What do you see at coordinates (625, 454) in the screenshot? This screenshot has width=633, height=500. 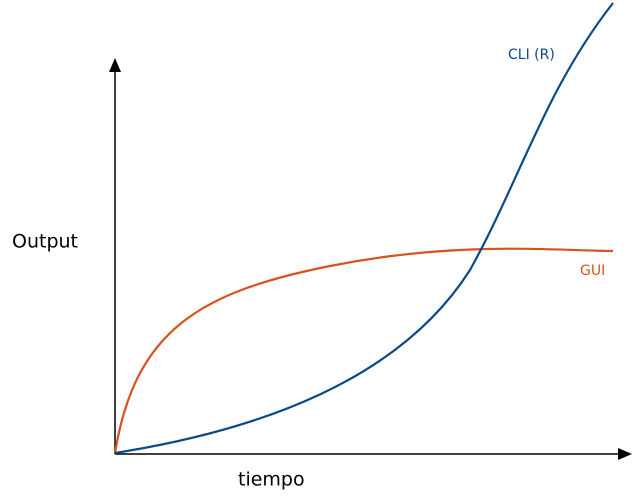 I see `x-arrow` at bounding box center [625, 454].